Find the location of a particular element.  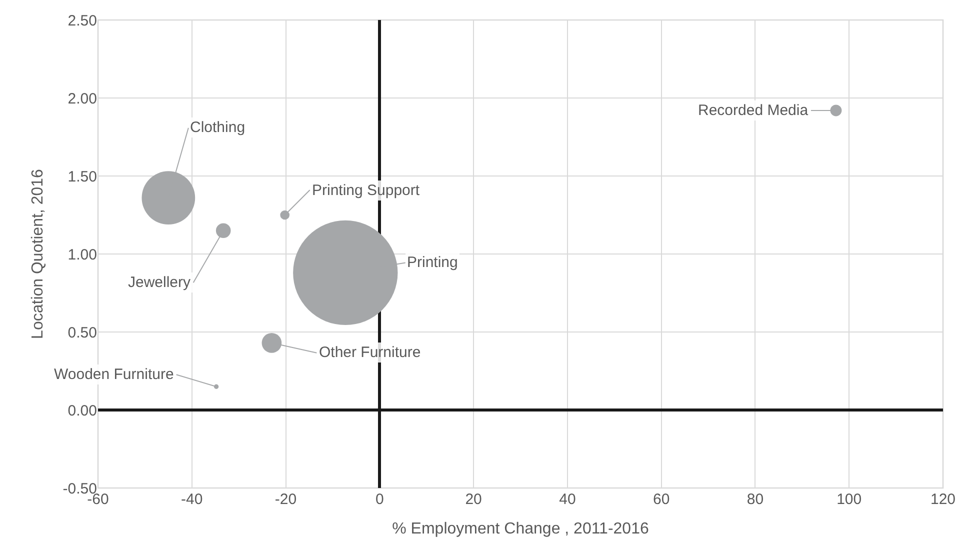

x-tick-label: 100 is located at coordinates (849, 499).